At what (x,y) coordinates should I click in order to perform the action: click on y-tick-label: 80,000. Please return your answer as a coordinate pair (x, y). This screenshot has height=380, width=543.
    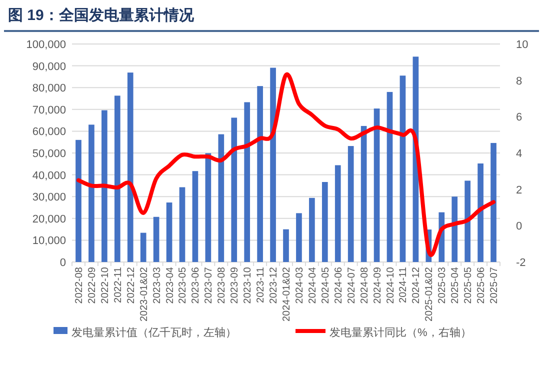
    Looking at the image, I should click on (49, 88).